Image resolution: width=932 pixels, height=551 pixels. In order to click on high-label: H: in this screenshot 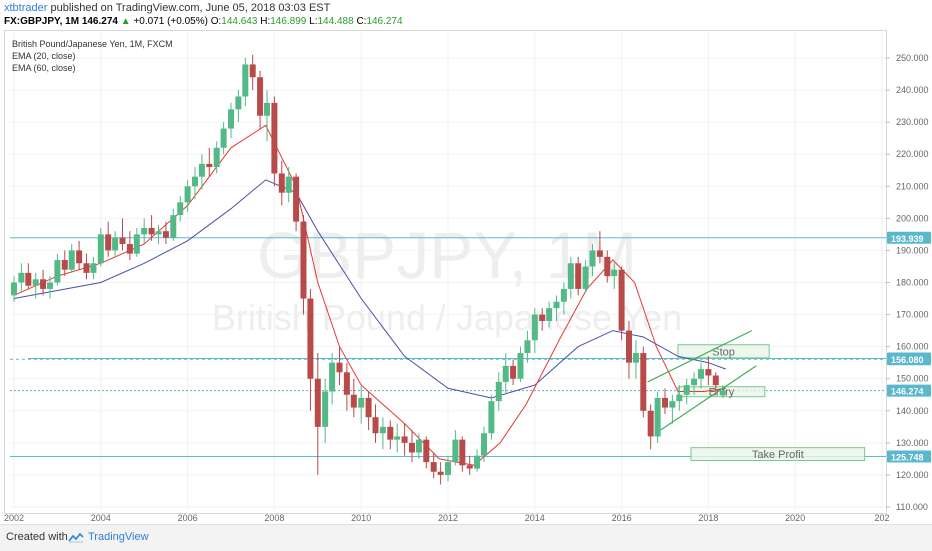, I will do `click(265, 21)`.